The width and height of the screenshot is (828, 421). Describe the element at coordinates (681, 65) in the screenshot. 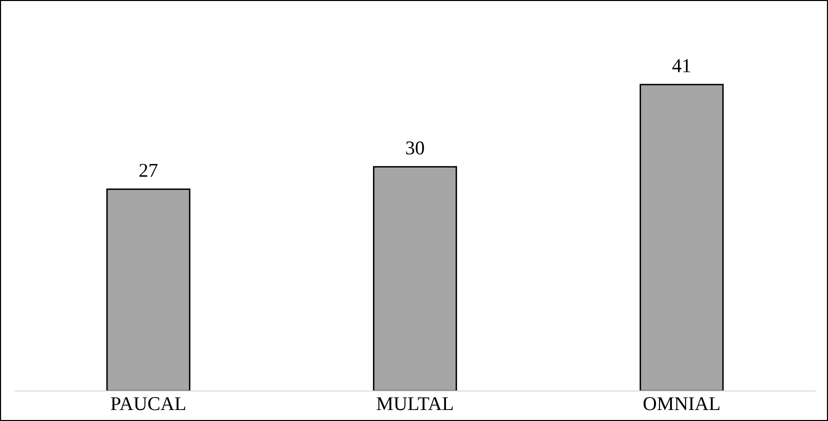

I see `data-label: 41` at that location.